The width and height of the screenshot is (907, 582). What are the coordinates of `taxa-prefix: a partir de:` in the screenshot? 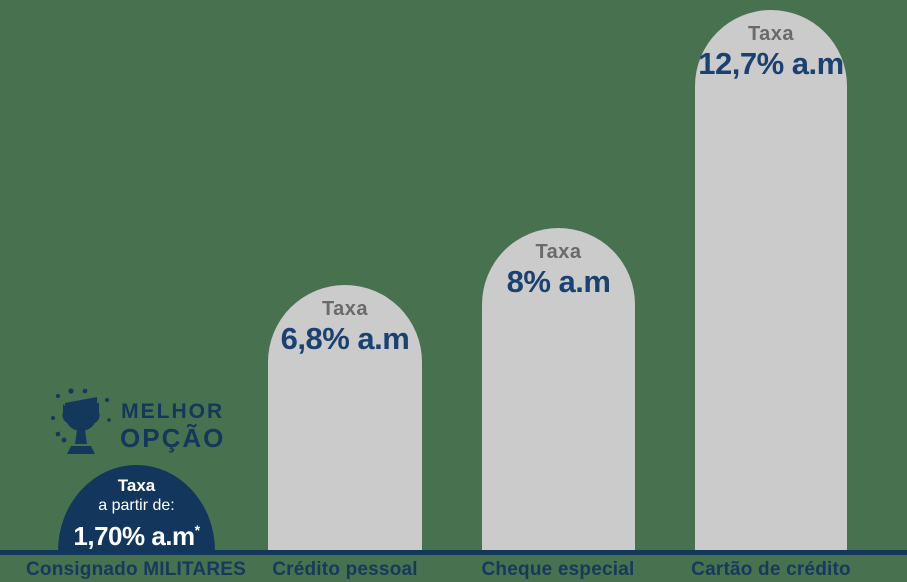 It's located at (136, 505).